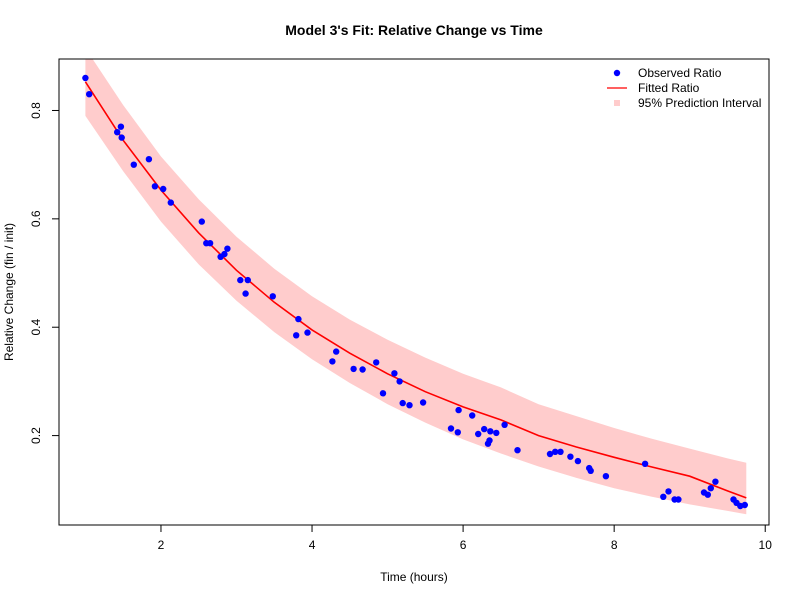 The image size is (800, 600). Describe the element at coordinates (699, 103) in the screenshot. I see `legend-label: 95% Prediction Interval` at that location.